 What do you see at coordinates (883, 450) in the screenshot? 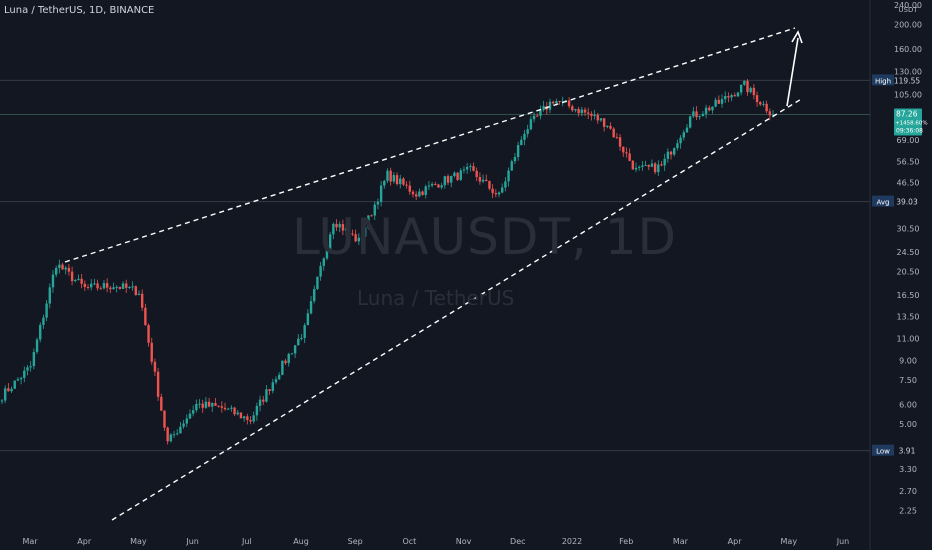
I see `low-tag` at bounding box center [883, 450].